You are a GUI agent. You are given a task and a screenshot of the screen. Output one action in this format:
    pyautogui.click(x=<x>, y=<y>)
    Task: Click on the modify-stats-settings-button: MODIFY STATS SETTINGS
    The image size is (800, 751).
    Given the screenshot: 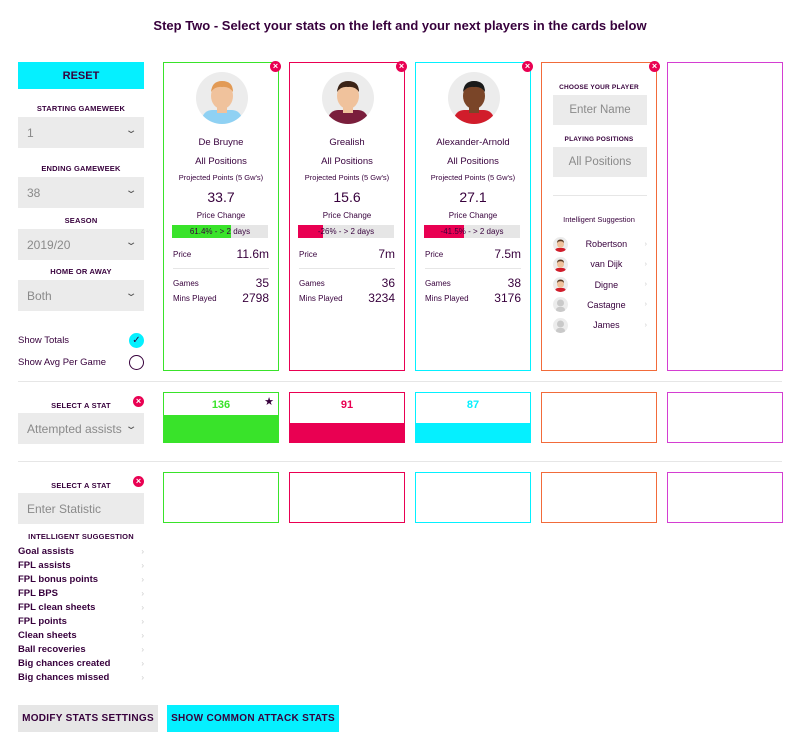 What is the action you would take?
    pyautogui.click(x=88, y=718)
    